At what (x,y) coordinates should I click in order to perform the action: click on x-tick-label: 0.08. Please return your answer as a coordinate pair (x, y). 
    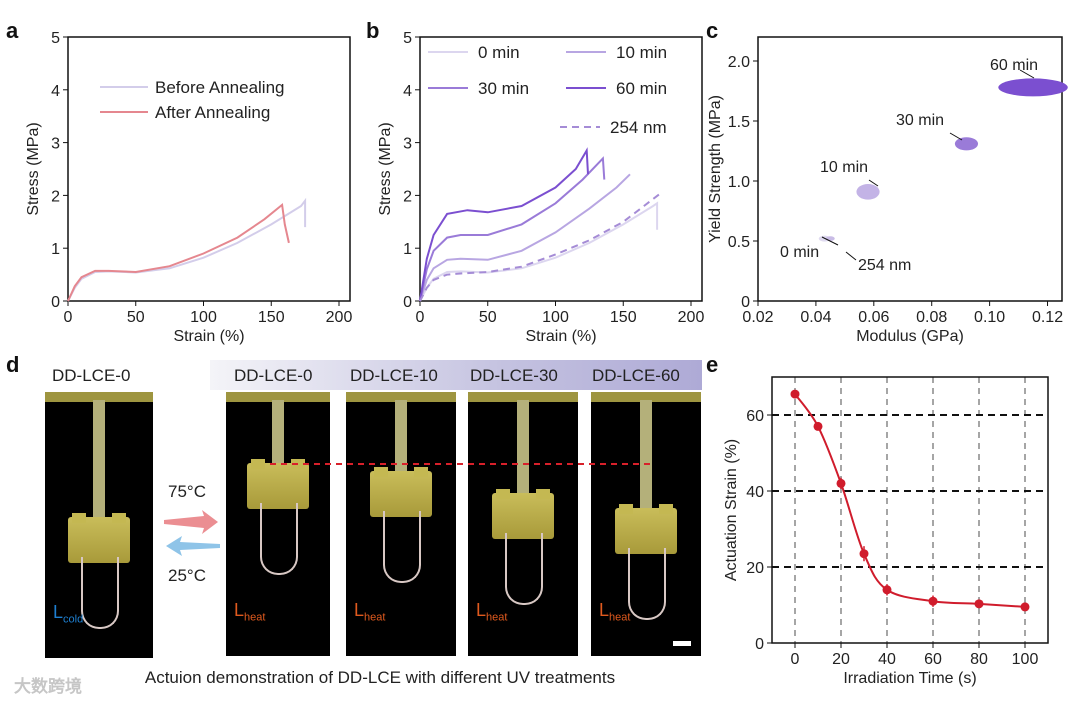
    Looking at the image, I should click on (931, 317).